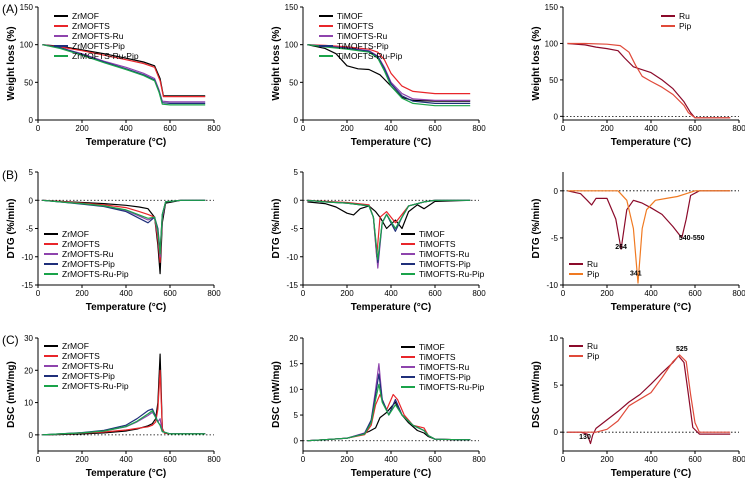 The image size is (745, 497). What do you see at coordinates (682, 349) in the screenshot?
I see `peak-annotation: 525` at bounding box center [682, 349].